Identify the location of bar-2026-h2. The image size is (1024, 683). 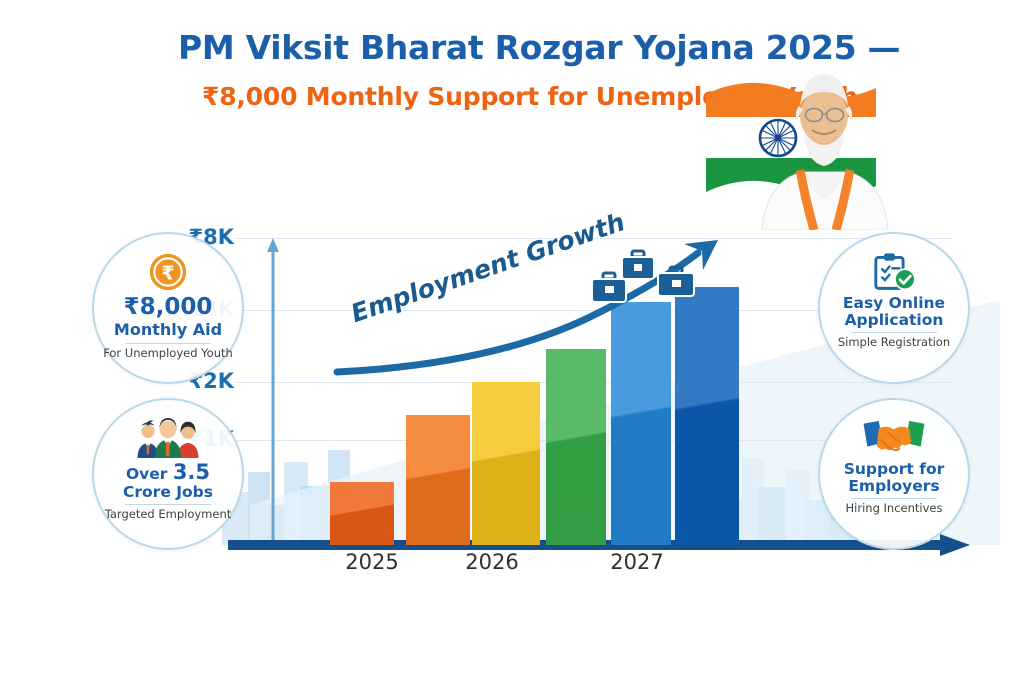
(576, 447).